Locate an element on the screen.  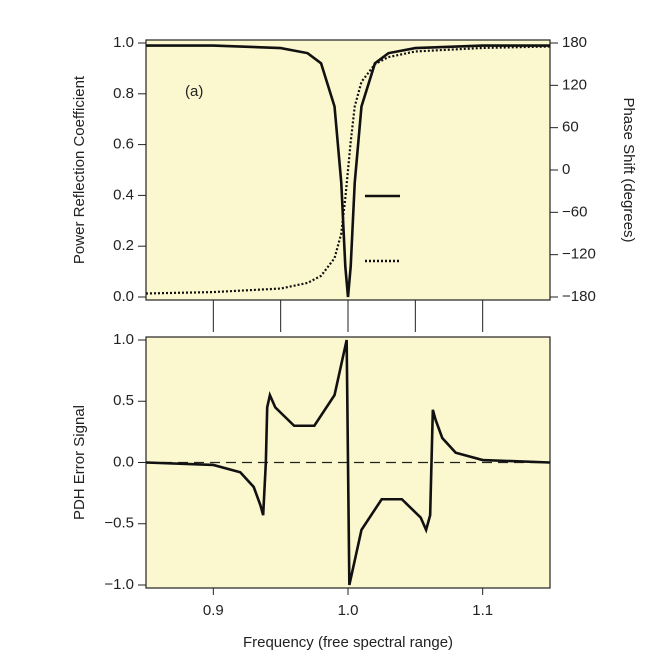
y2-tick-label: 0 is located at coordinates (566, 169).